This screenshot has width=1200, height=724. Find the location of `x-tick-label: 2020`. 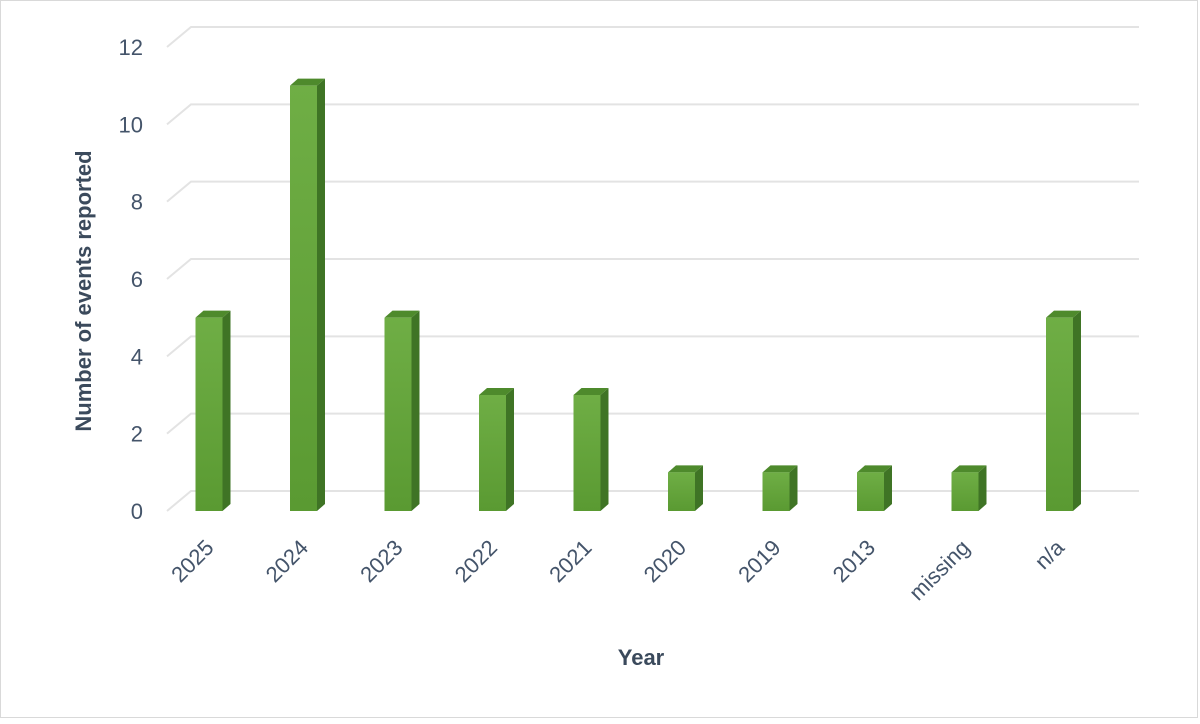

x-tick-label: 2020 is located at coordinates (665, 561).